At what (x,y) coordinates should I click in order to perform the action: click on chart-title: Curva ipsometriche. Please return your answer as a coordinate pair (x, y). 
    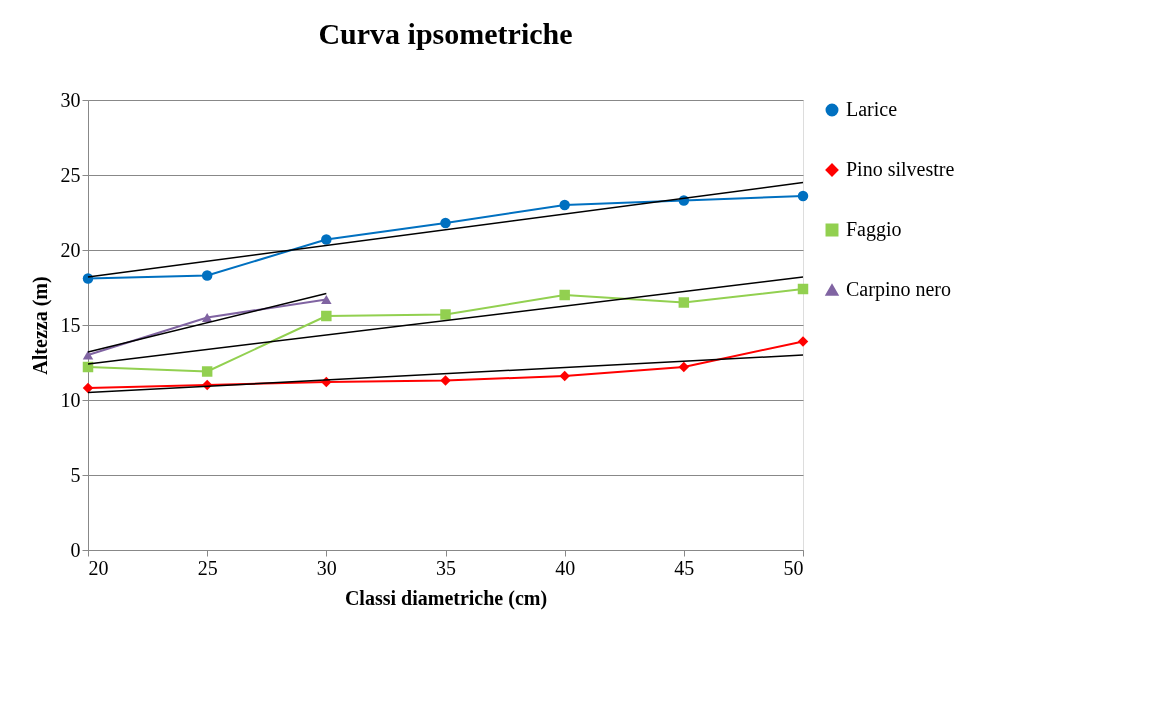
    Looking at the image, I should click on (445, 33).